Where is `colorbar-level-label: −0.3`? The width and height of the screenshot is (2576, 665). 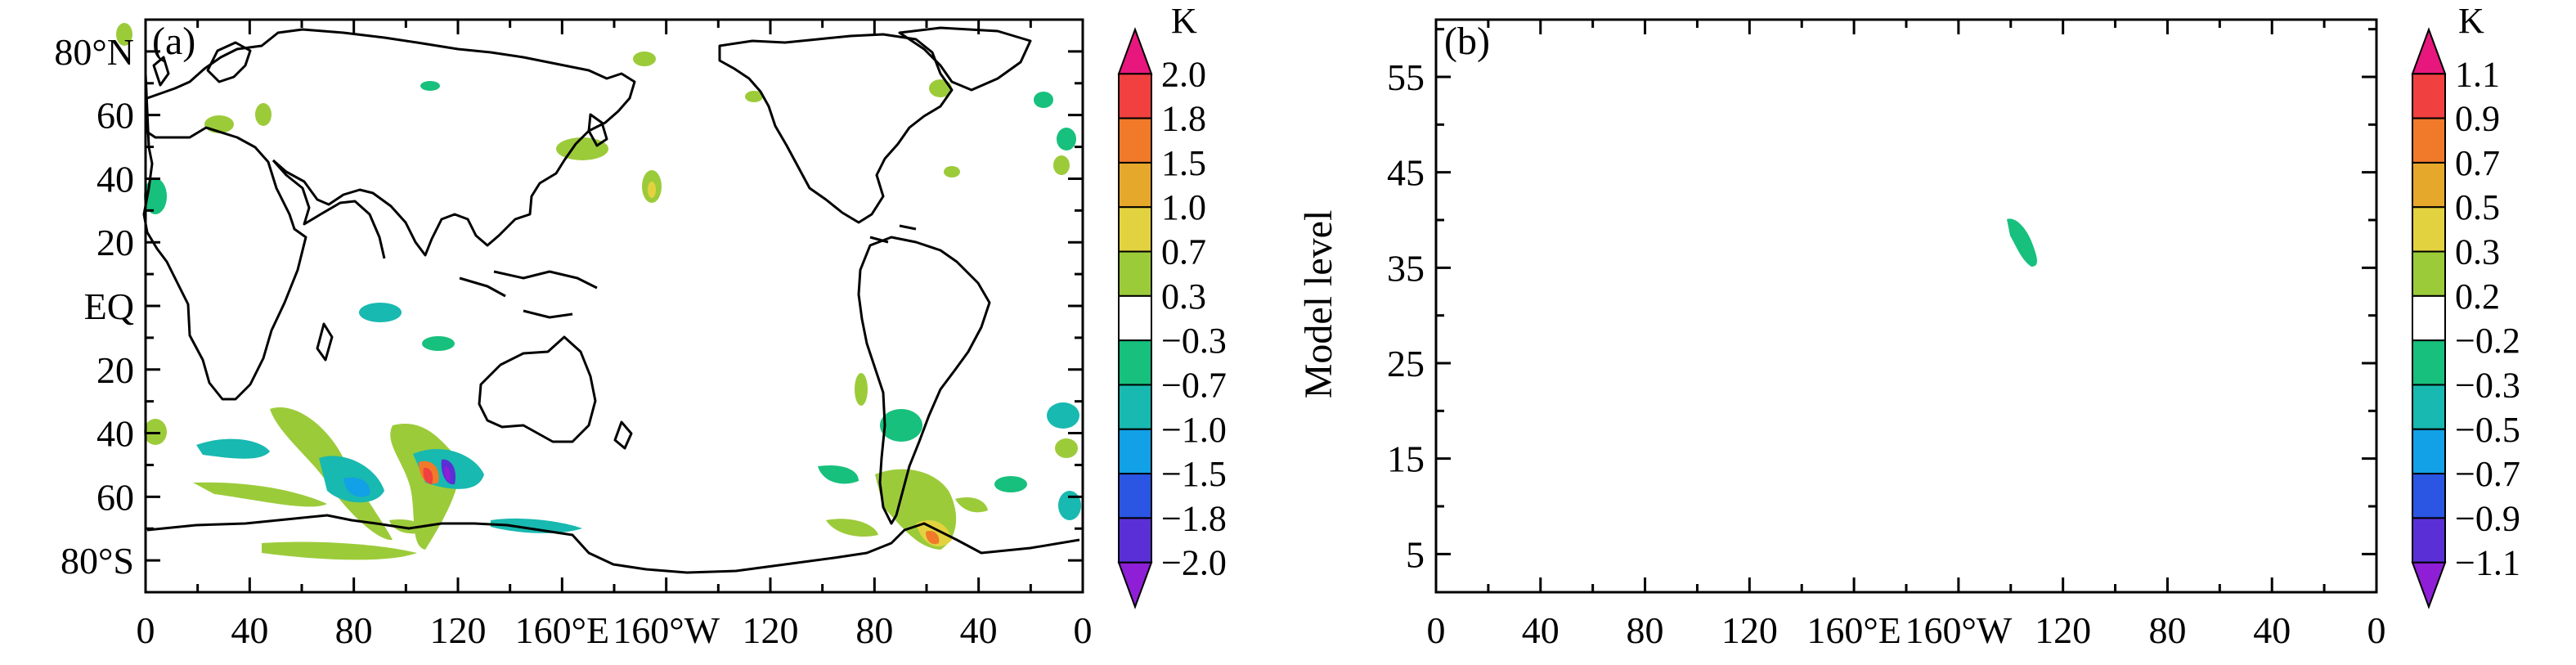
colorbar-level-label: −0.3 is located at coordinates (1194, 341).